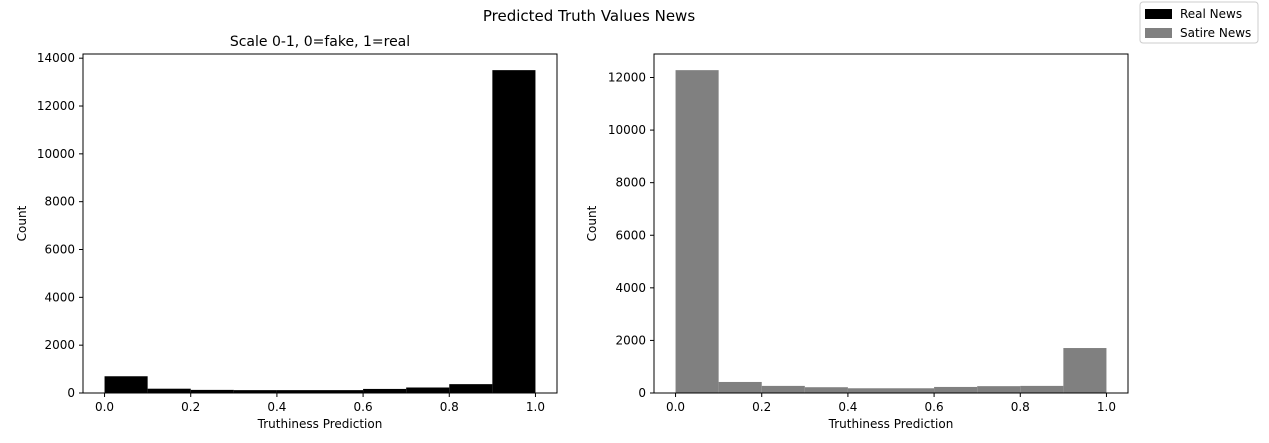 Image resolution: width=1269 pixels, height=443 pixels. I want to click on right-x-tick-label: 0.0, so click(675, 407).